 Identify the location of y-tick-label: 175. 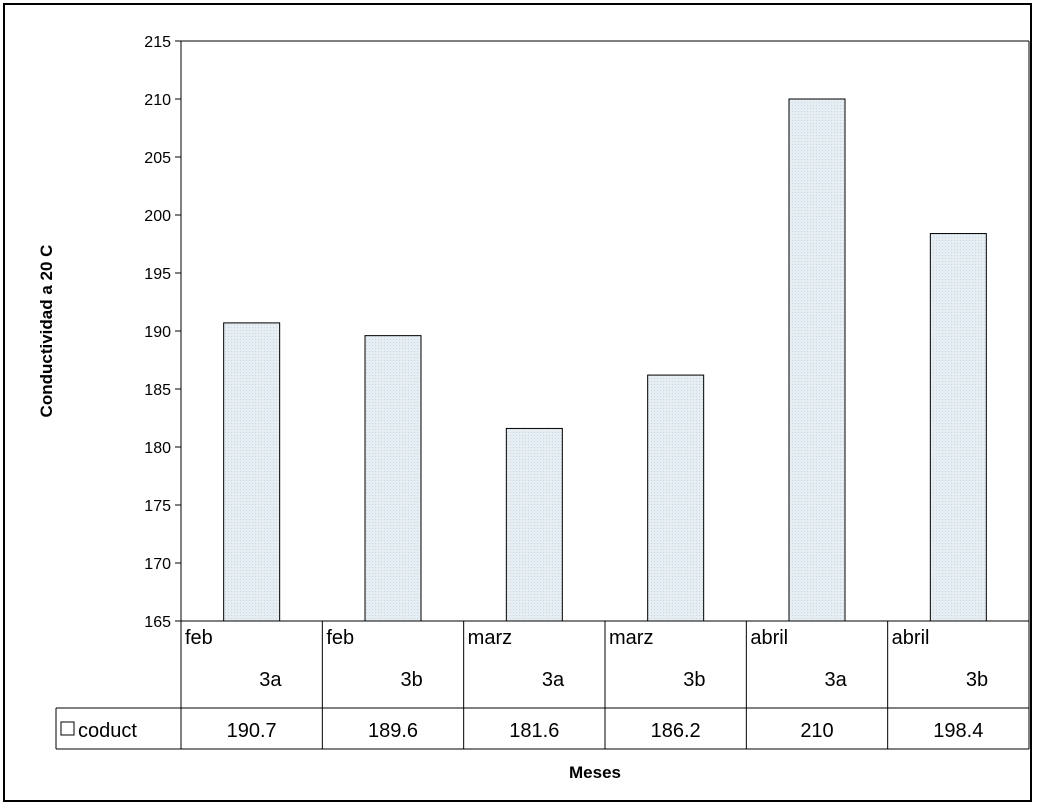
(157, 506).